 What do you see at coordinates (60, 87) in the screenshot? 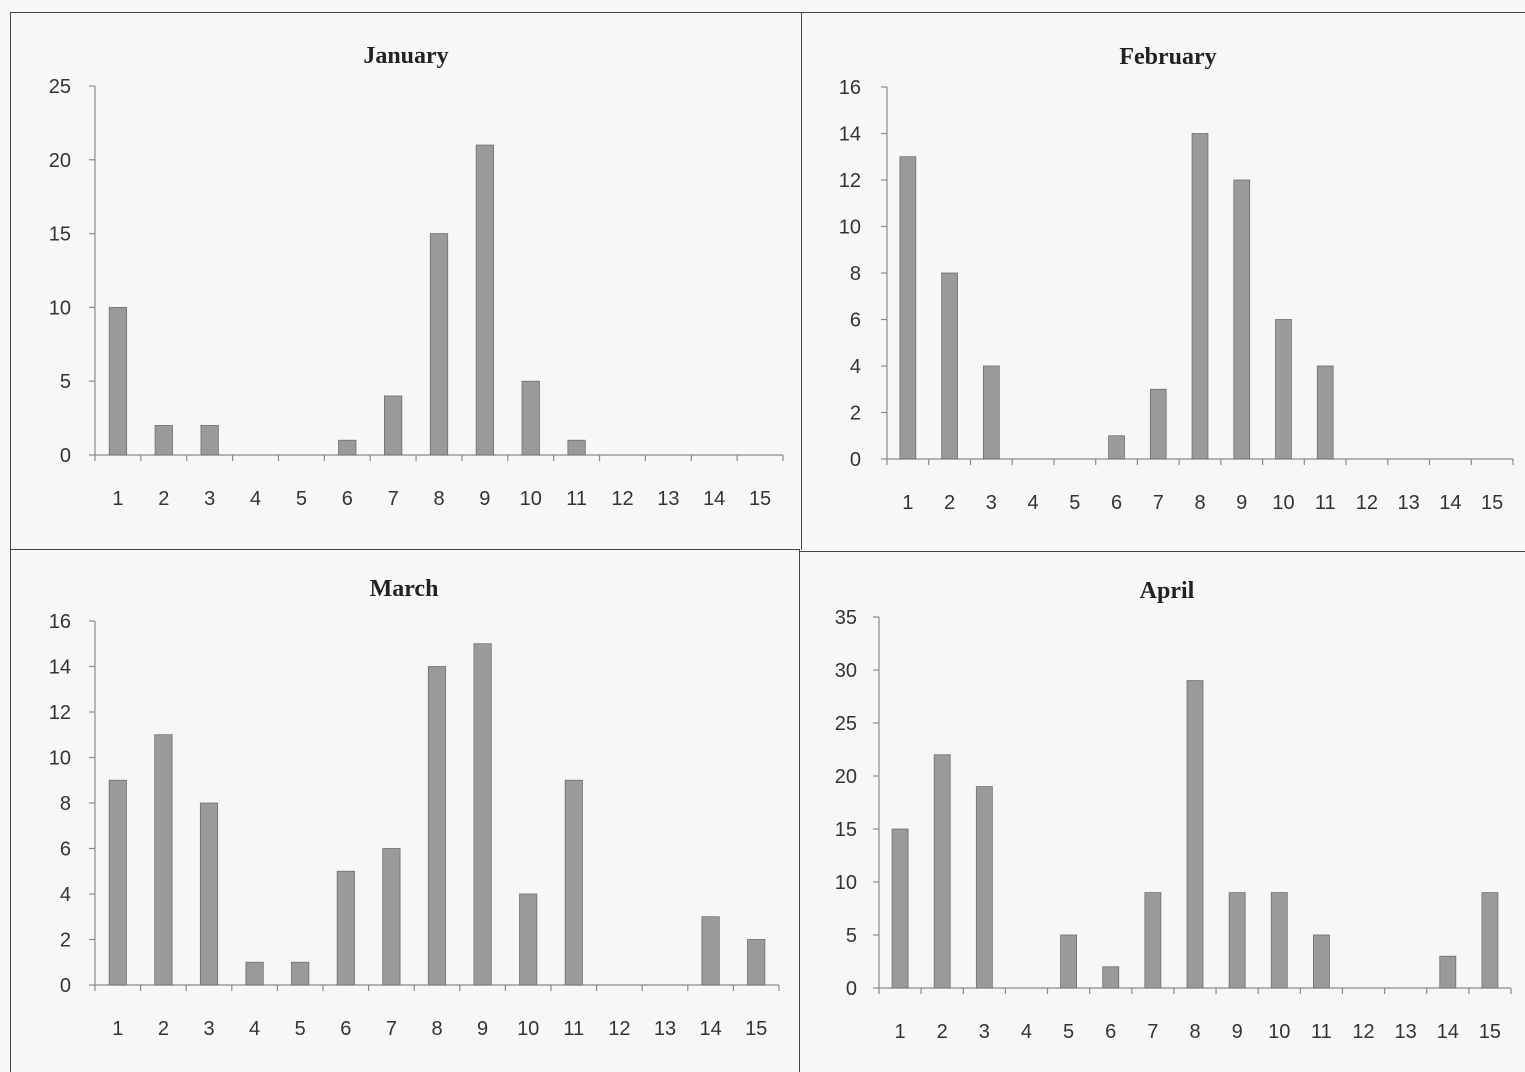
I see `y-tick-label: 25` at bounding box center [60, 87].